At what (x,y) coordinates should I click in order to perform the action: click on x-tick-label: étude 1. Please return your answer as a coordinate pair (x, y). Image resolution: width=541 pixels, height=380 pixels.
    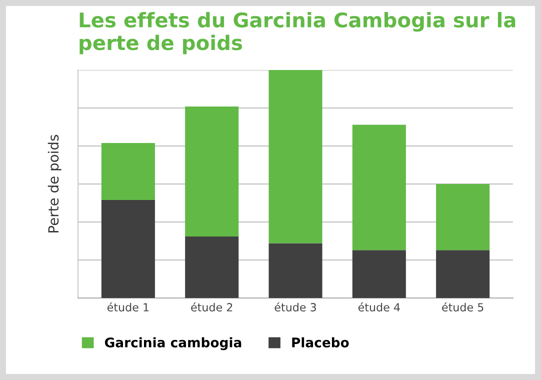
    Looking at the image, I should click on (128, 307).